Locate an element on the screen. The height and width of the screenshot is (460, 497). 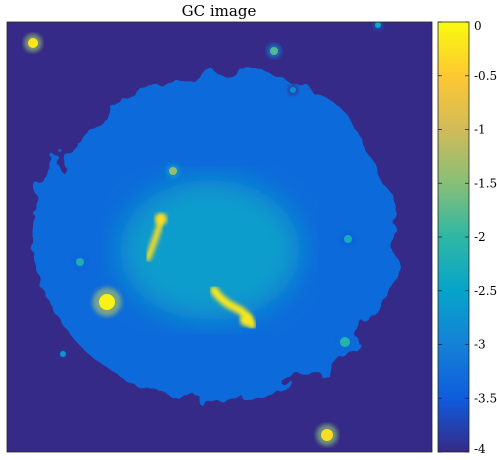
colorbar: 0 -0.5 -1 -1.5 -2 -2.5 -3 -3.5 -4 is located at coordinates (467, 237).